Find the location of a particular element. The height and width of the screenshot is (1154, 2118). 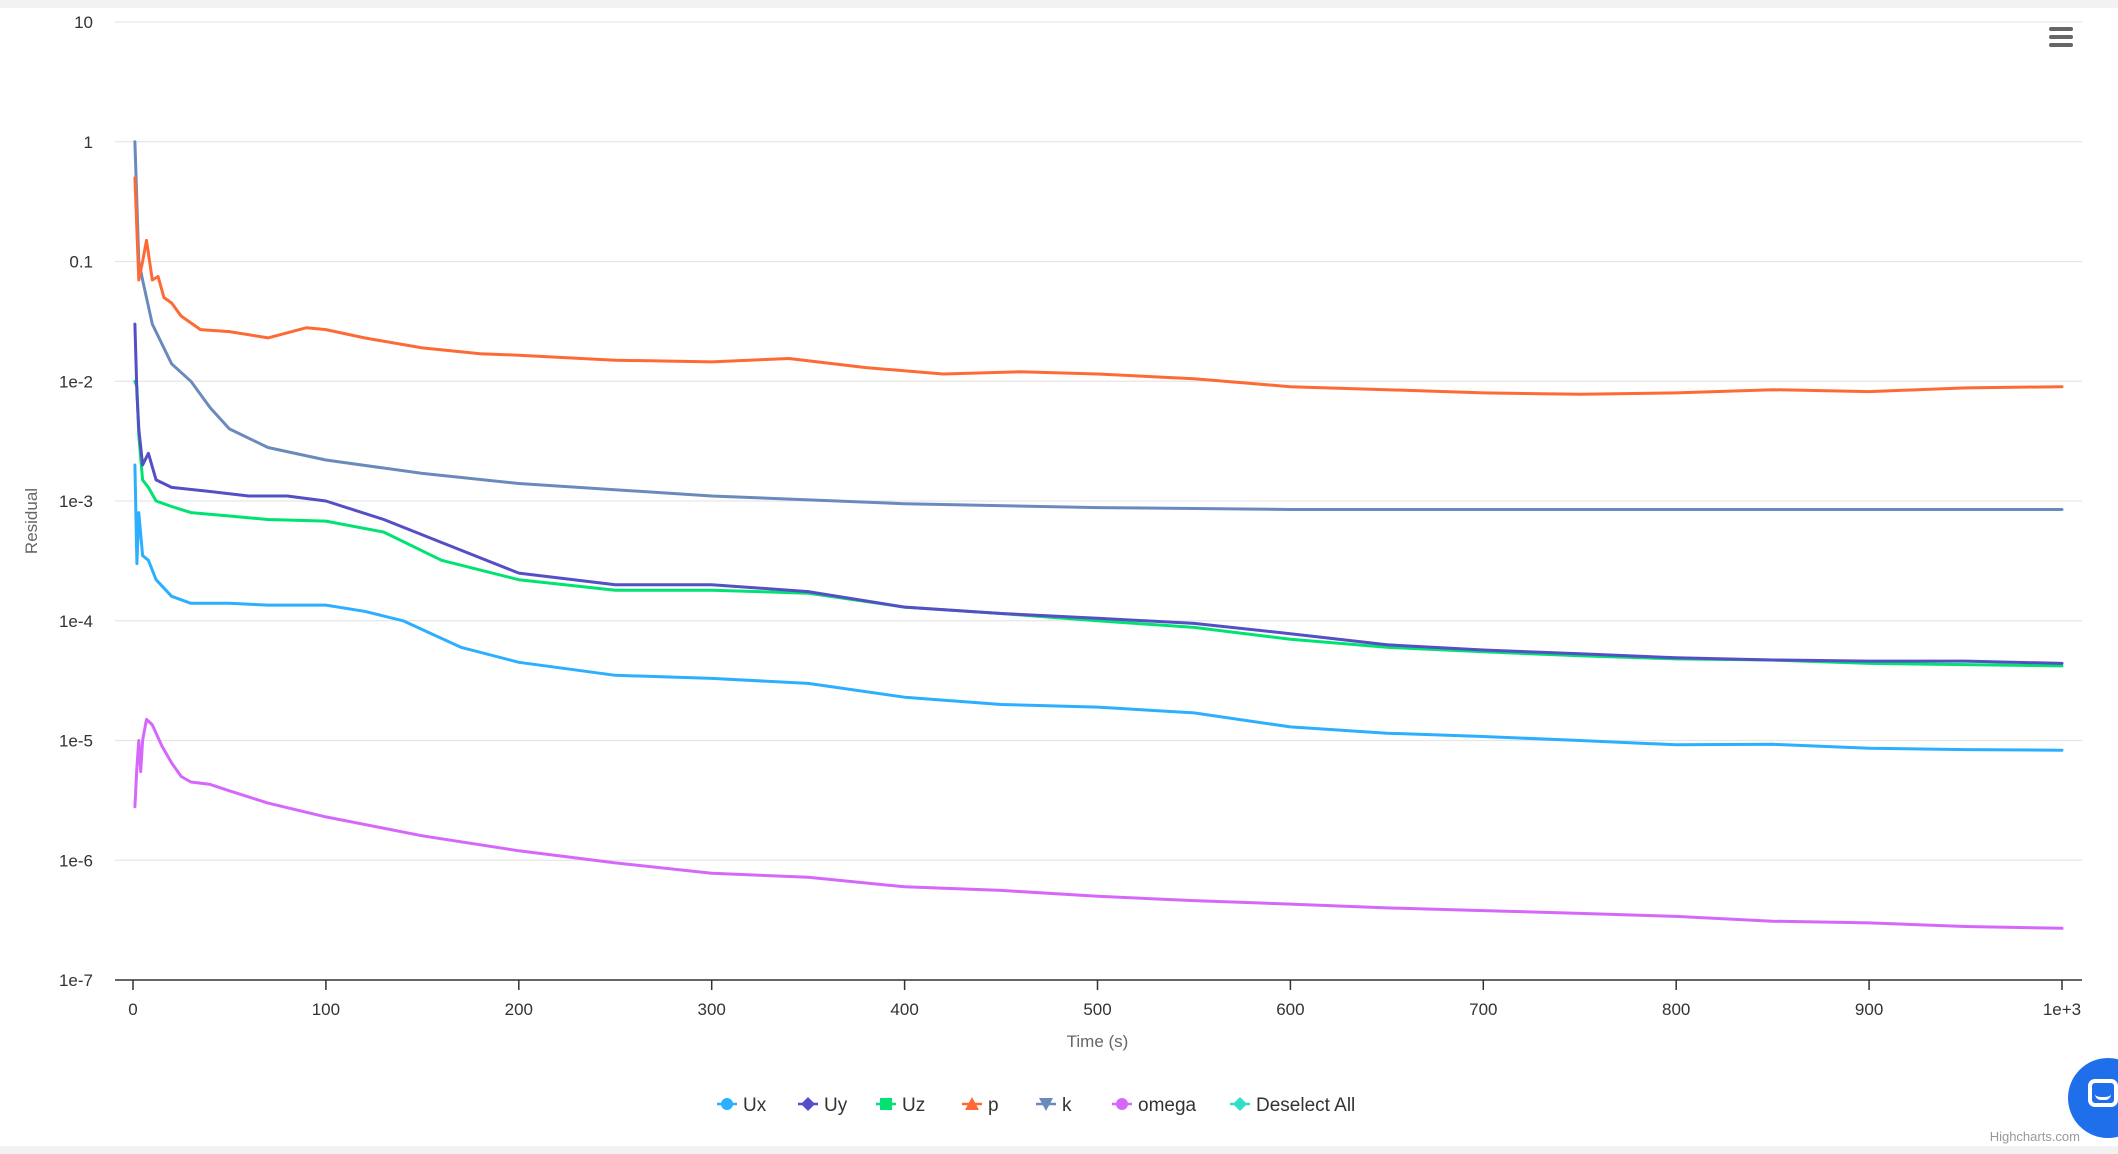

legend-label: Ux is located at coordinates (755, 1105).